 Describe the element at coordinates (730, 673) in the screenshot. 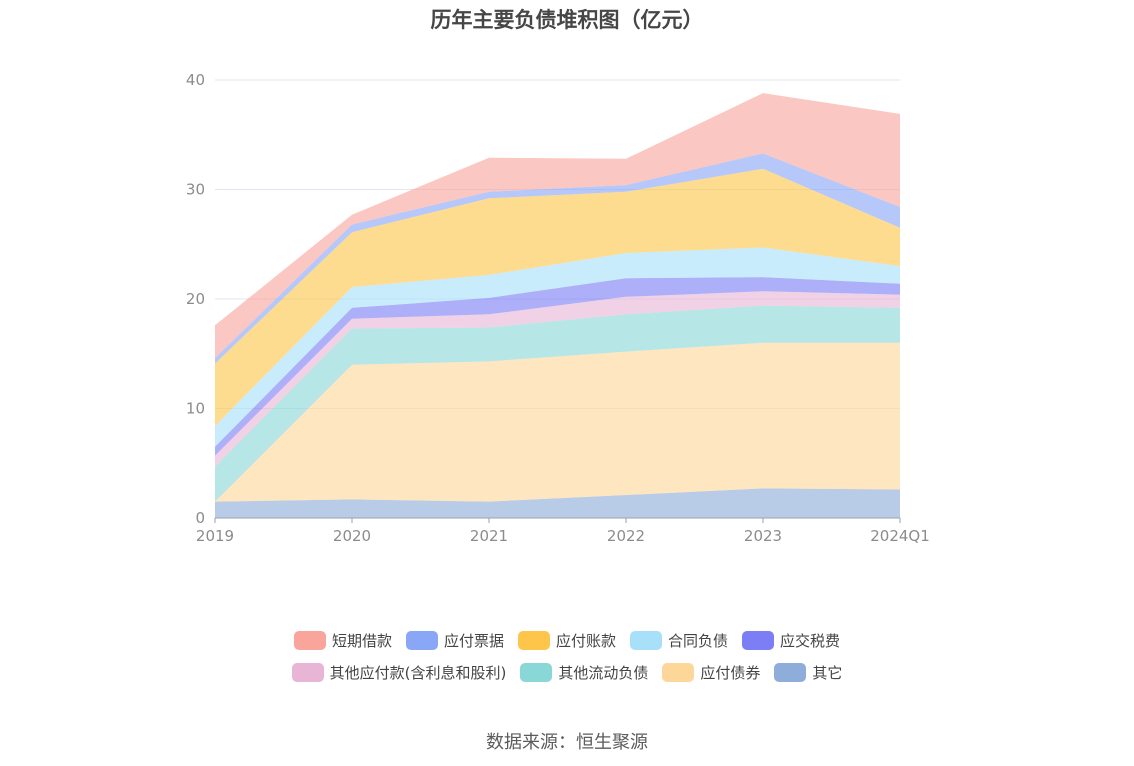

I see `legend-label: 应付债券` at that location.